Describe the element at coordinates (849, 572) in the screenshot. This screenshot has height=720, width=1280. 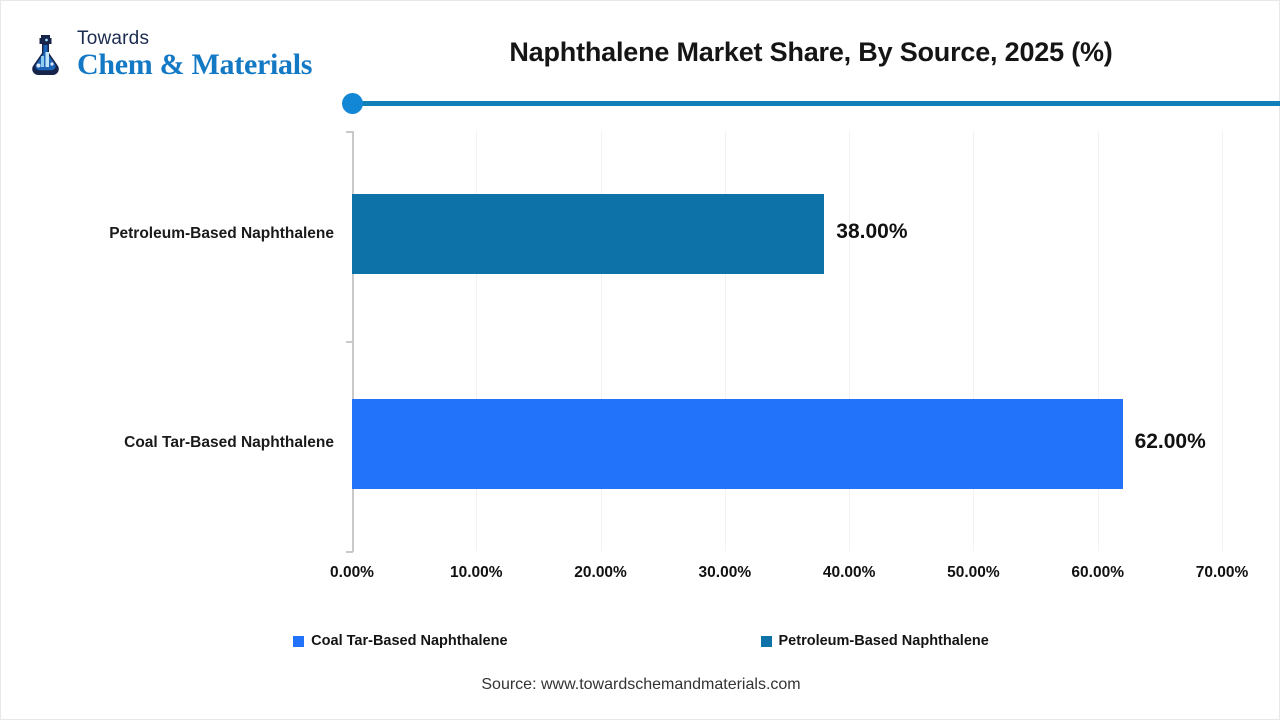
I see `x-axis-tick-label: 40.00%` at that location.